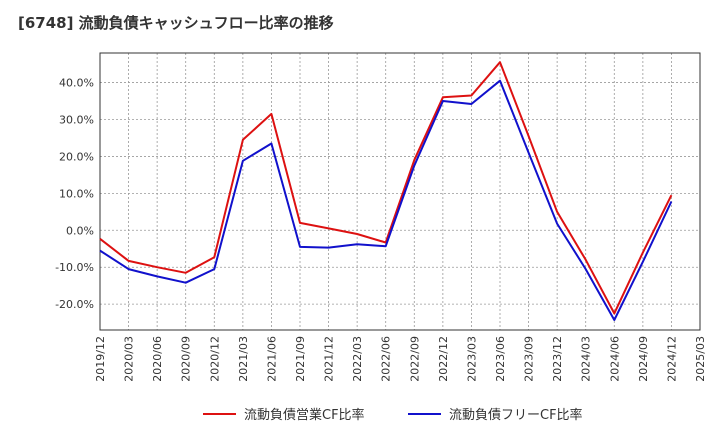  I want to click on legend-label-1: 流動負債営業CF比率, so click(304, 415).